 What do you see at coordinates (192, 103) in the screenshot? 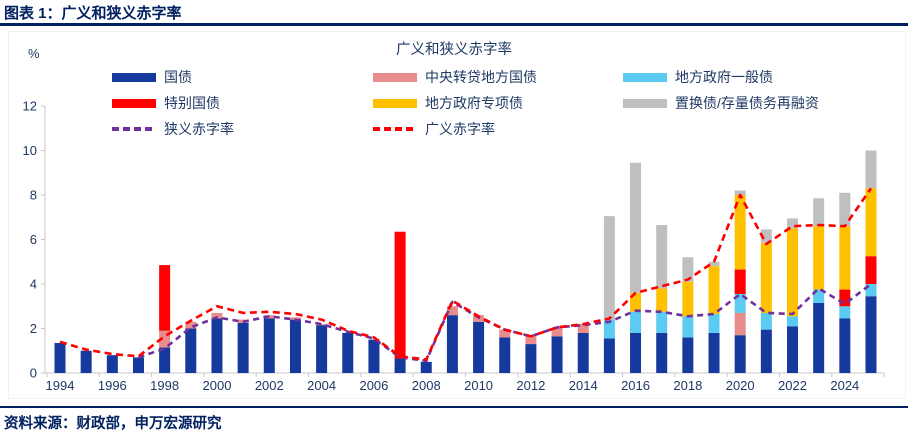
I see `legend-label: 特别国债` at bounding box center [192, 103].